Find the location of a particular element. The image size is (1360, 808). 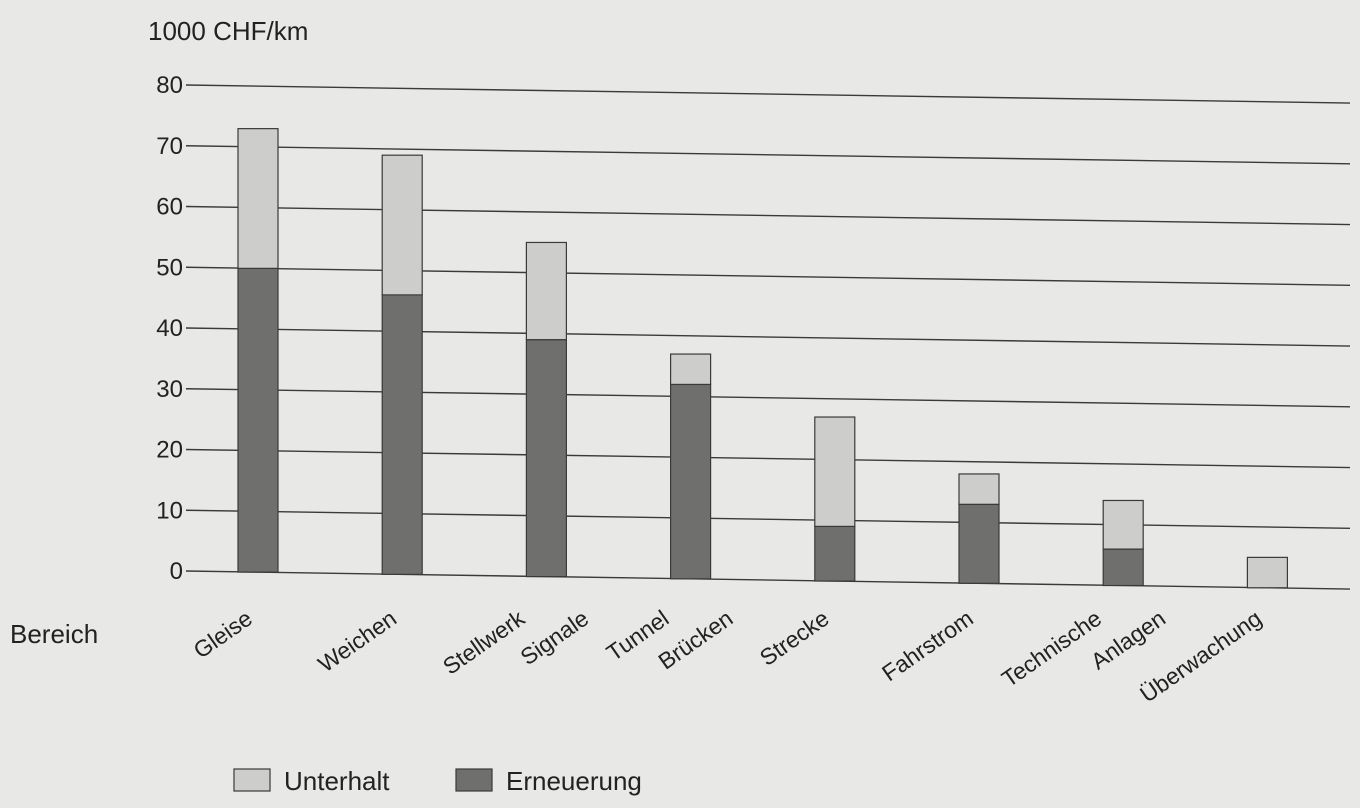

legend-label-erneuerung: Erneuerung is located at coordinates (574, 781).